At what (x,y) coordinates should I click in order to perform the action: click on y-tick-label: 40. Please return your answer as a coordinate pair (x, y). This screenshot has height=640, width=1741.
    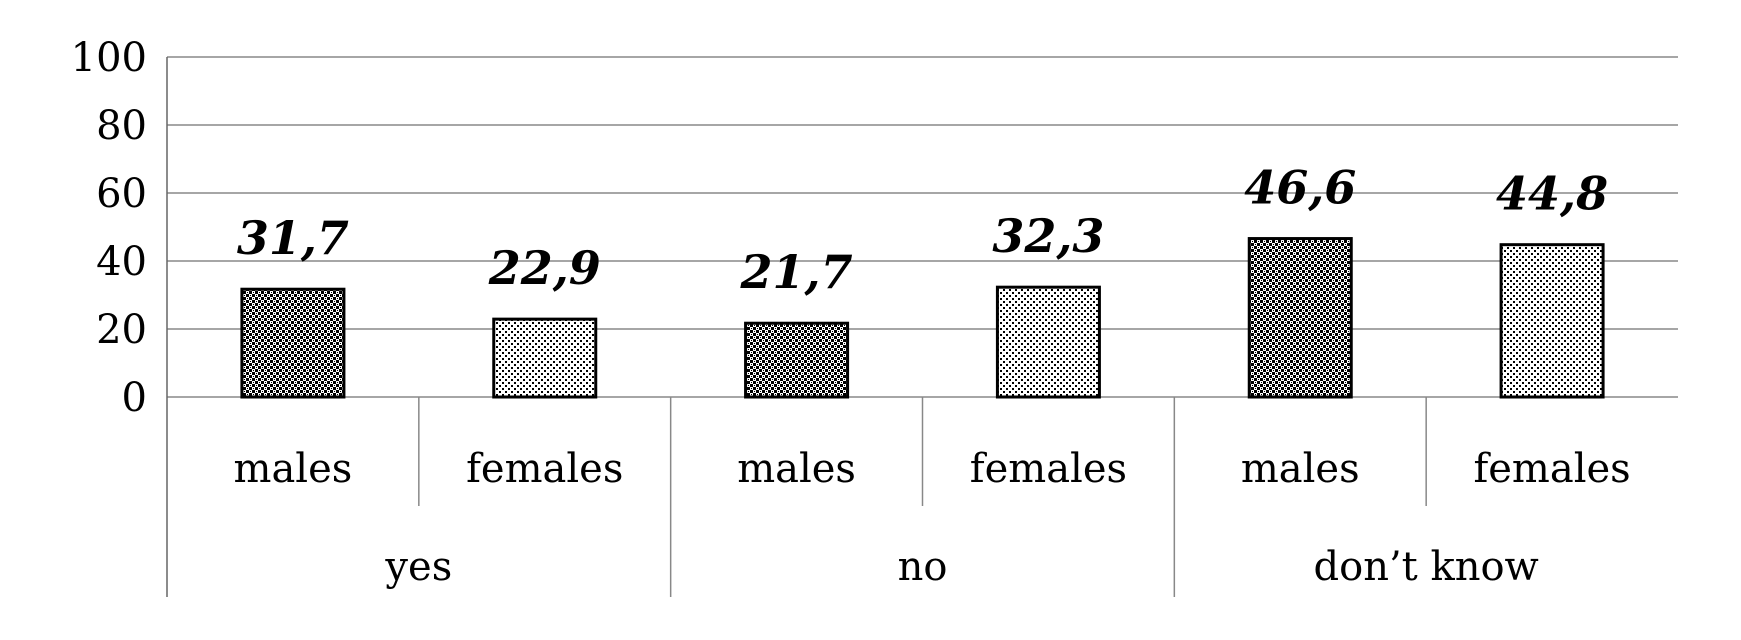
    Looking at the image, I should click on (121, 262).